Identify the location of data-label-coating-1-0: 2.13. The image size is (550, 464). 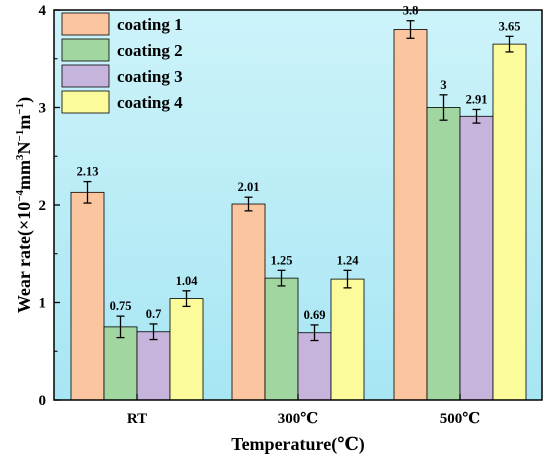
(88, 172).